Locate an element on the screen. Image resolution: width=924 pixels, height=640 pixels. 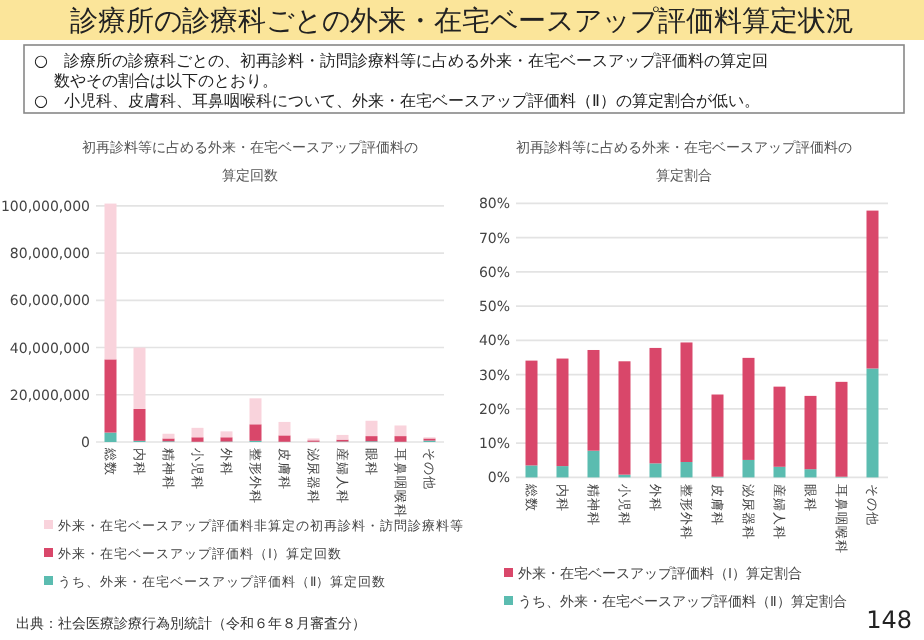
text: 診療所の診療科ごとの外来・在宅ベースアップ評価料算定状況 is located at coordinates (462, 22).